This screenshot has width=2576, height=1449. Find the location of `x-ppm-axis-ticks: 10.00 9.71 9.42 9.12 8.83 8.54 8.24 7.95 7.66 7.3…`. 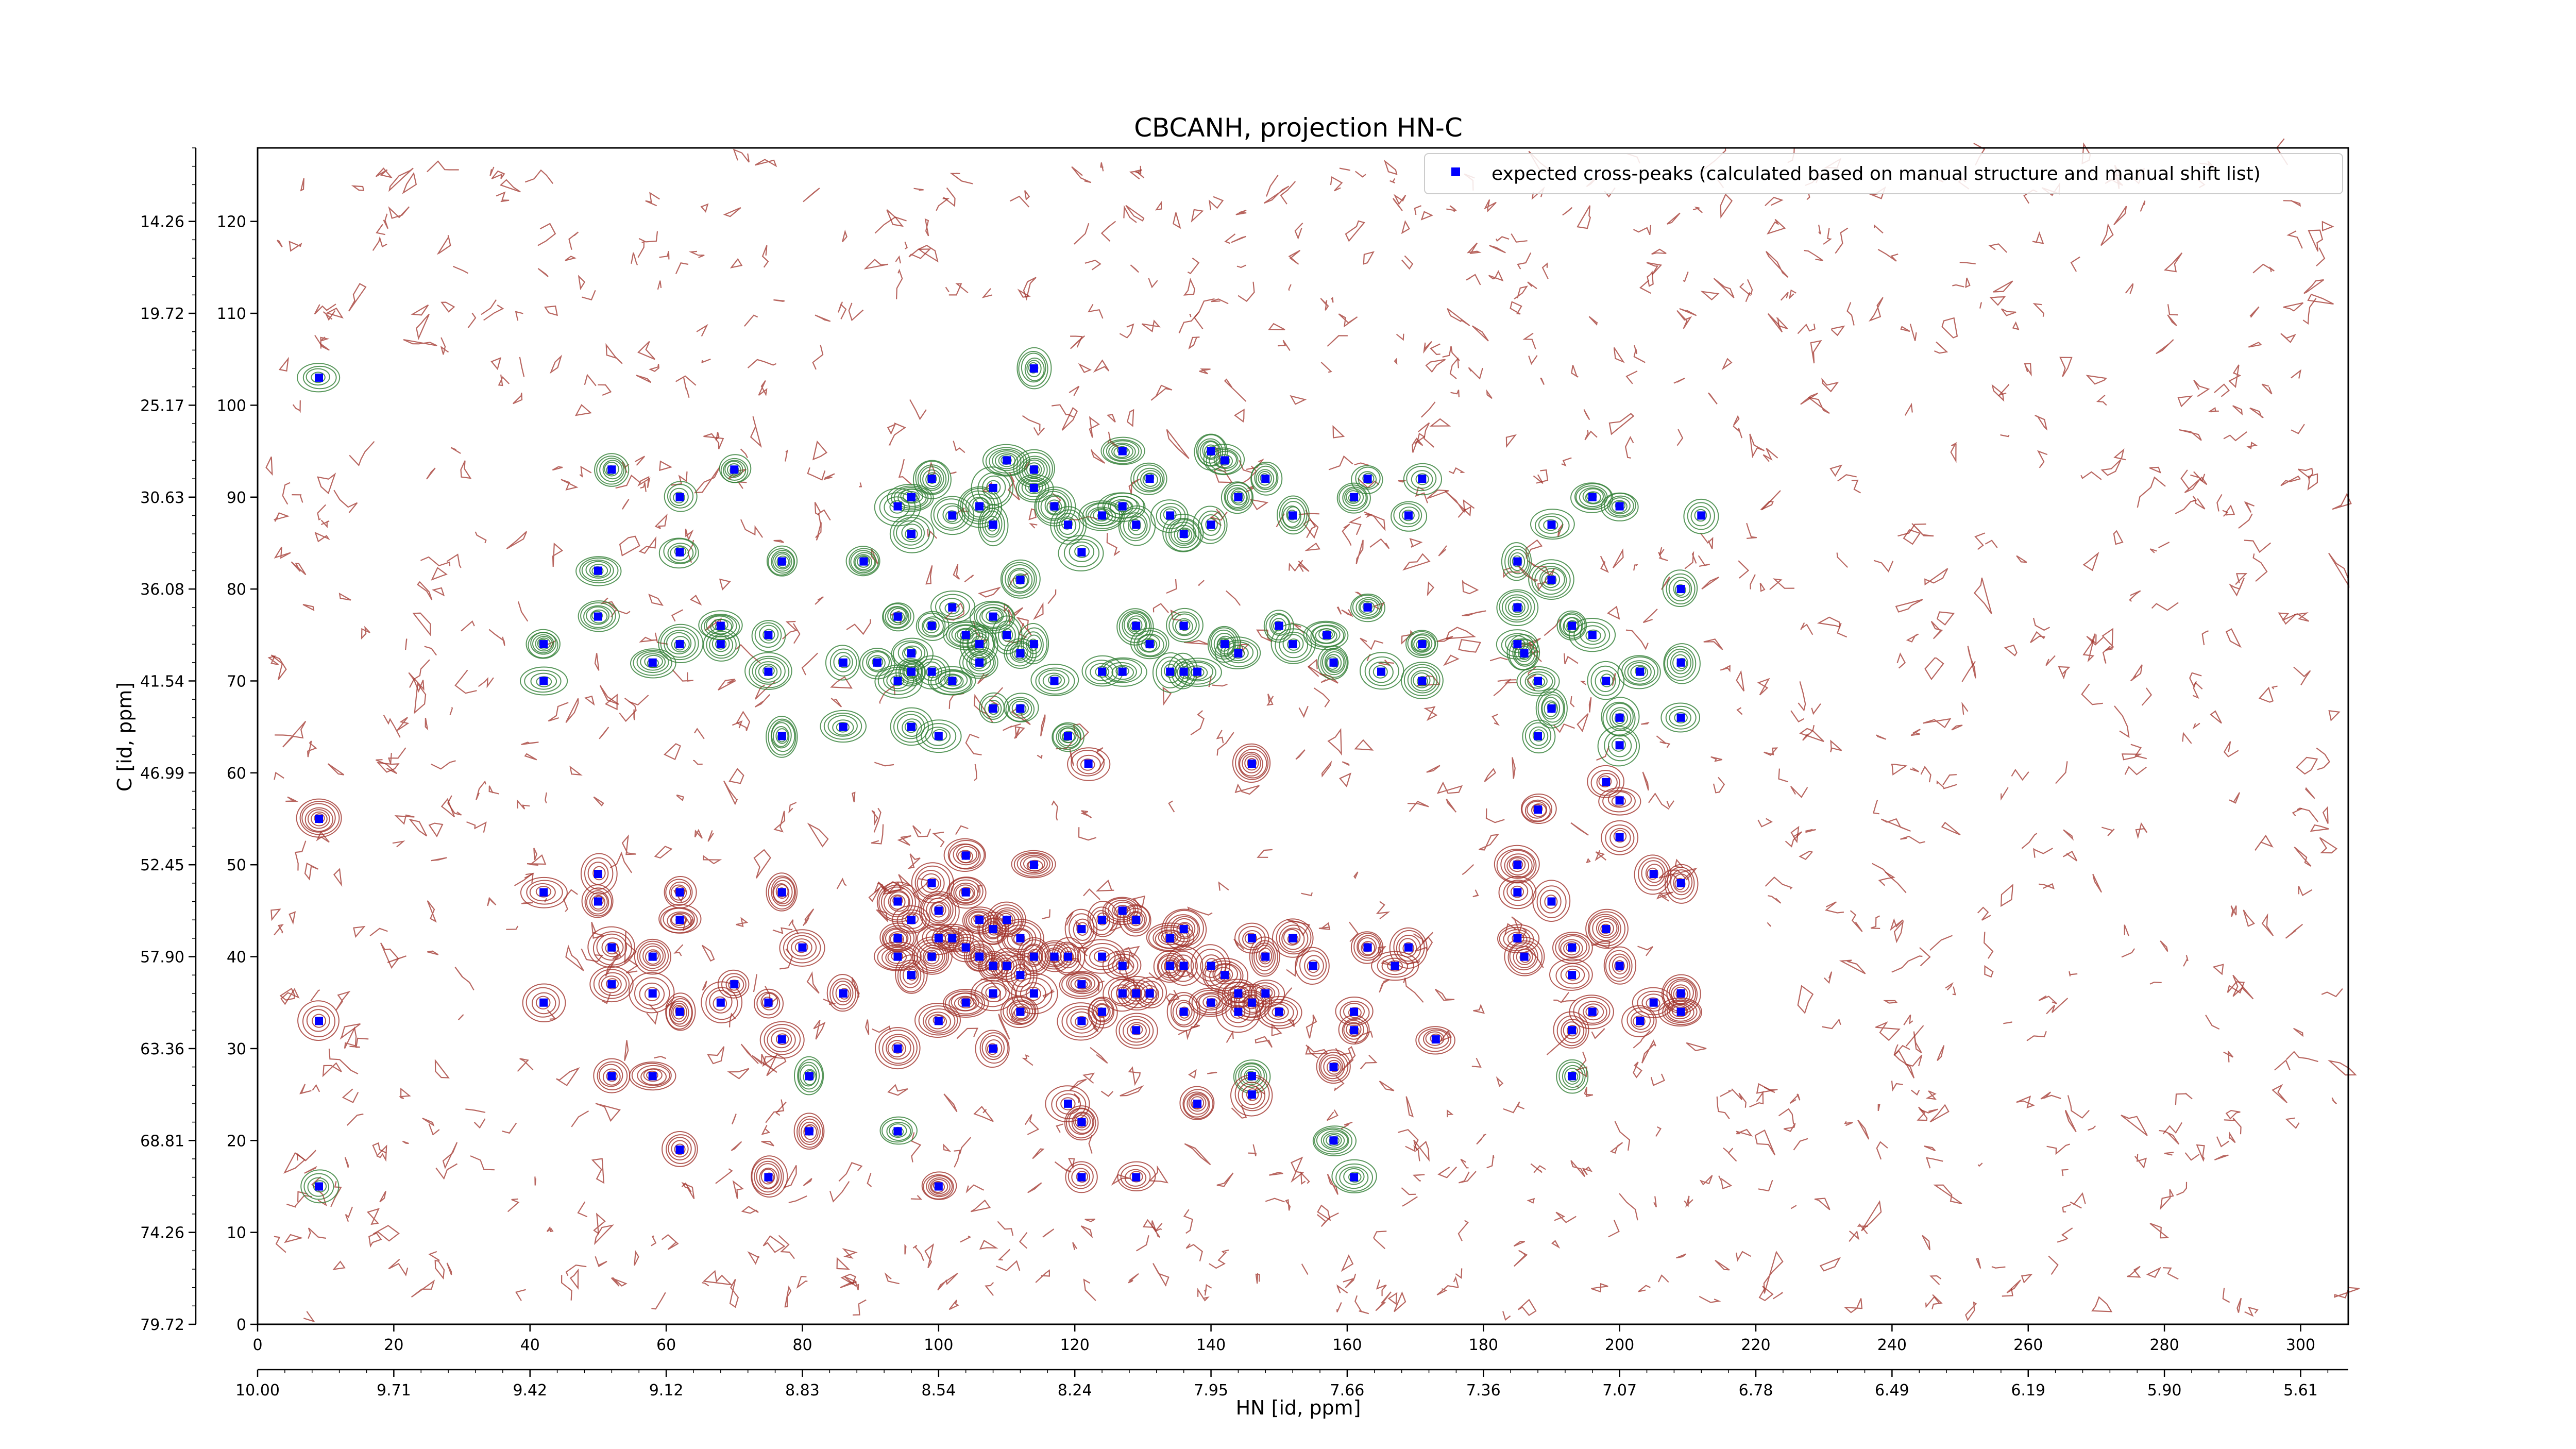

x-ppm-axis-ticks: 10.00 9.71 9.42 9.12 8.83 8.54 8.24 7.95 7.66 7.3… is located at coordinates (1291, 1384).